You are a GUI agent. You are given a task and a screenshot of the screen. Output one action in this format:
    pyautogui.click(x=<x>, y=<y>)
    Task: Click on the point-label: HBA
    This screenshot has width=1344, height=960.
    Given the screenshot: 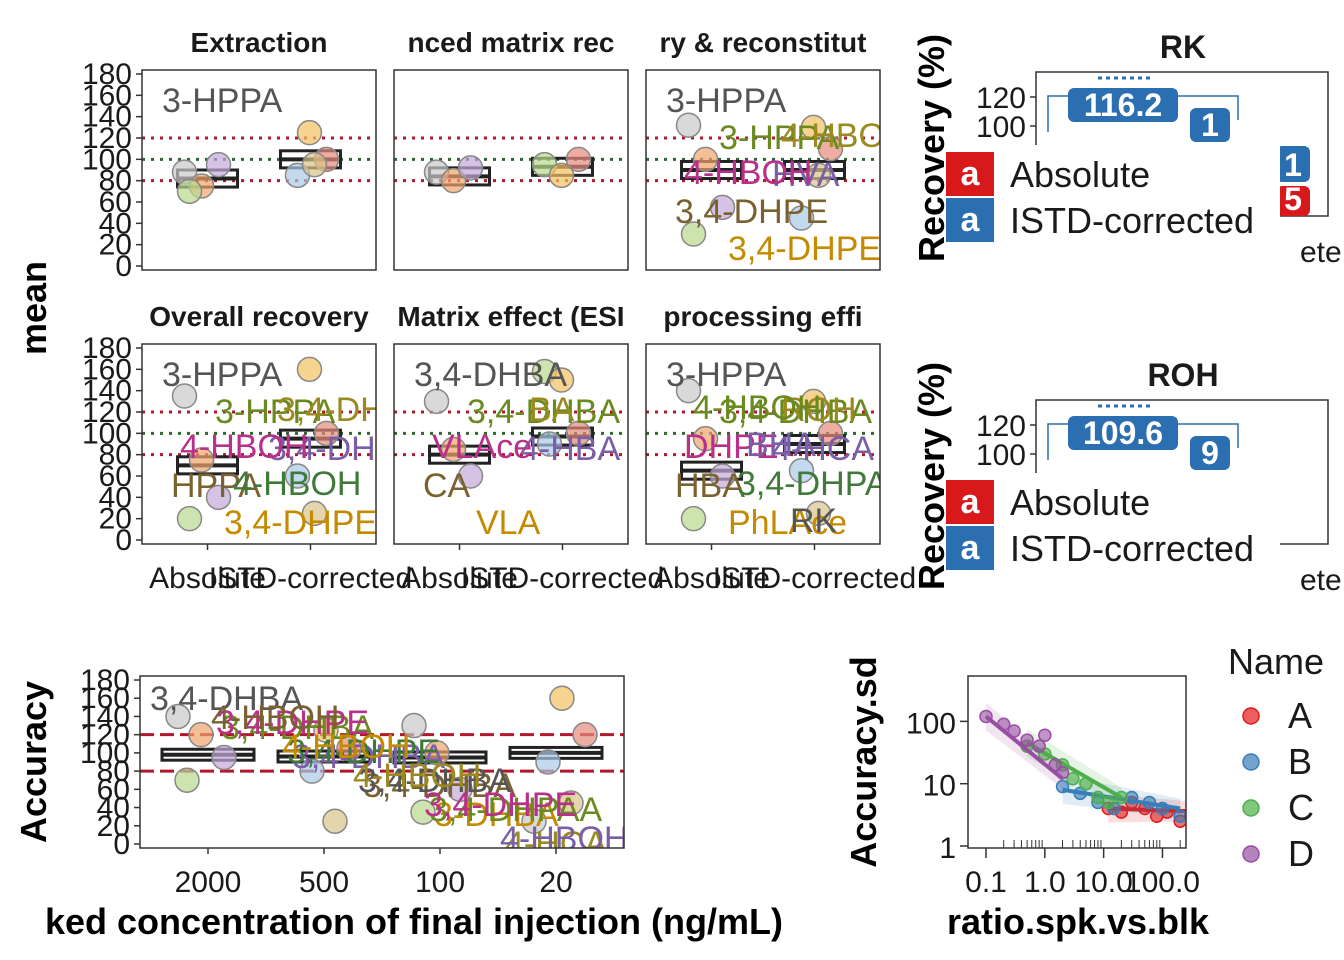 What is the action you would take?
    pyautogui.click(x=710, y=486)
    